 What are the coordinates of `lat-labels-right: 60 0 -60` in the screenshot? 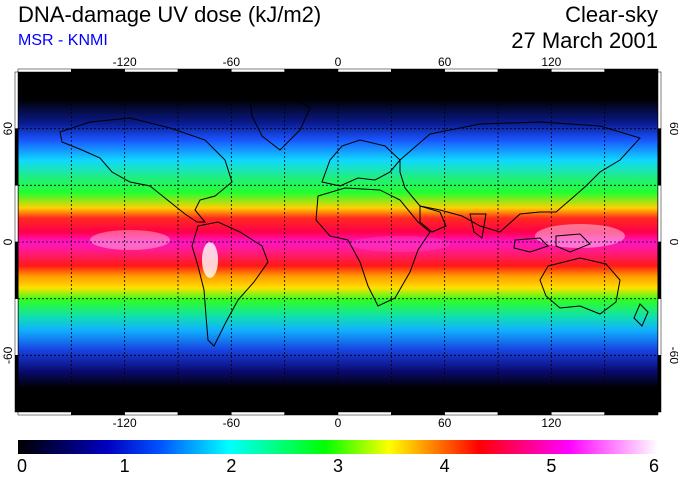 It's located at (672, 243).